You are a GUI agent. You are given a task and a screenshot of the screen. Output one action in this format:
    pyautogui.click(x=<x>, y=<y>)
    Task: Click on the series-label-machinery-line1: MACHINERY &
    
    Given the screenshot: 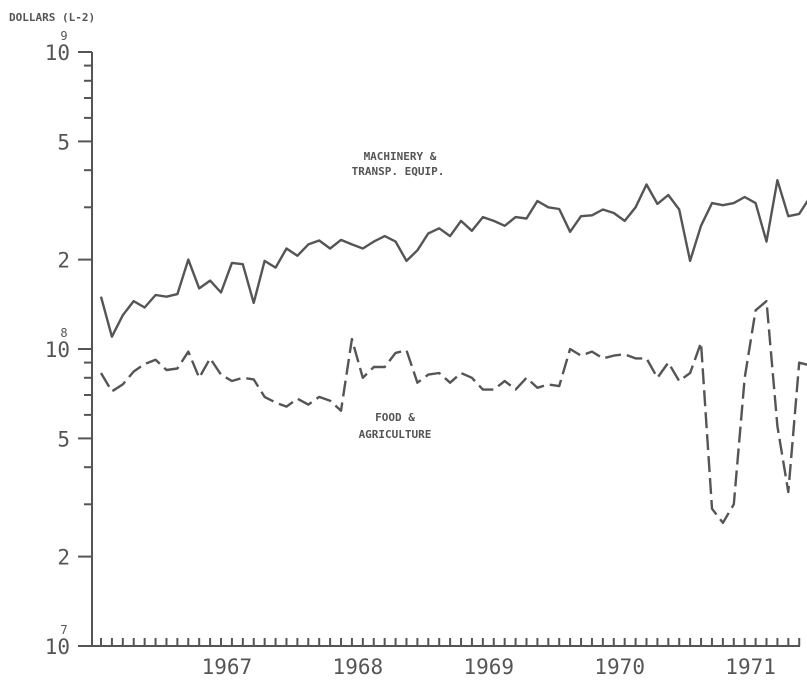 What is the action you would take?
    pyautogui.click(x=400, y=156)
    